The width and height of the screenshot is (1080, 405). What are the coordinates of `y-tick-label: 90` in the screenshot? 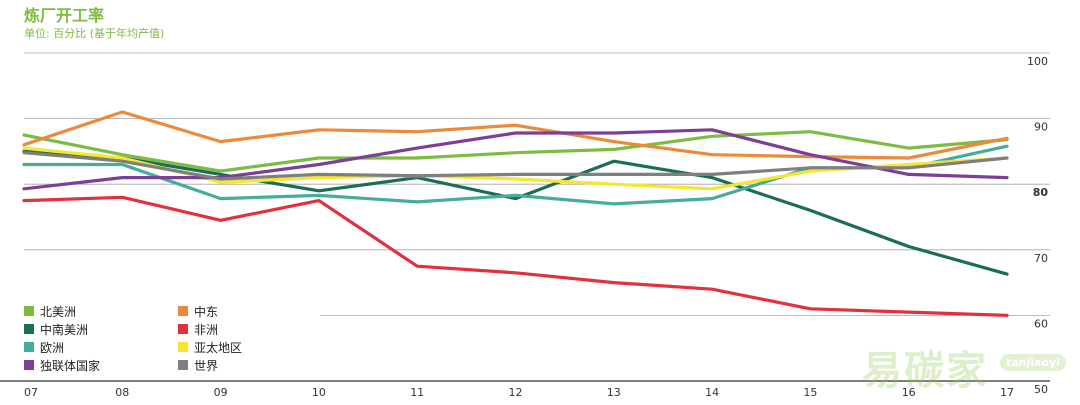 It's located at (1041, 127).